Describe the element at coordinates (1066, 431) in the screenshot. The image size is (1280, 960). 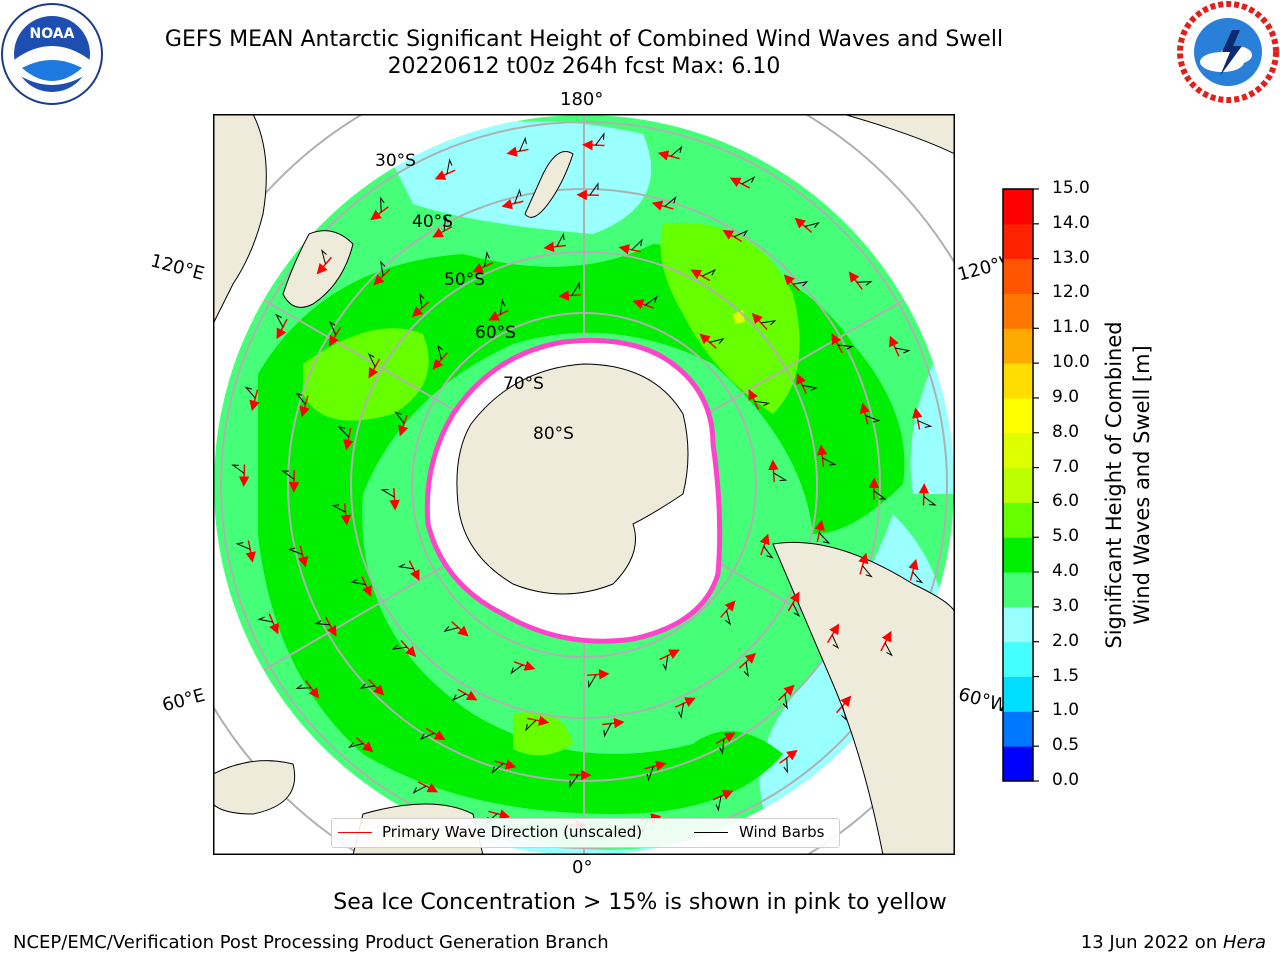
I see `colorbar-tick-label: 8.0` at that location.